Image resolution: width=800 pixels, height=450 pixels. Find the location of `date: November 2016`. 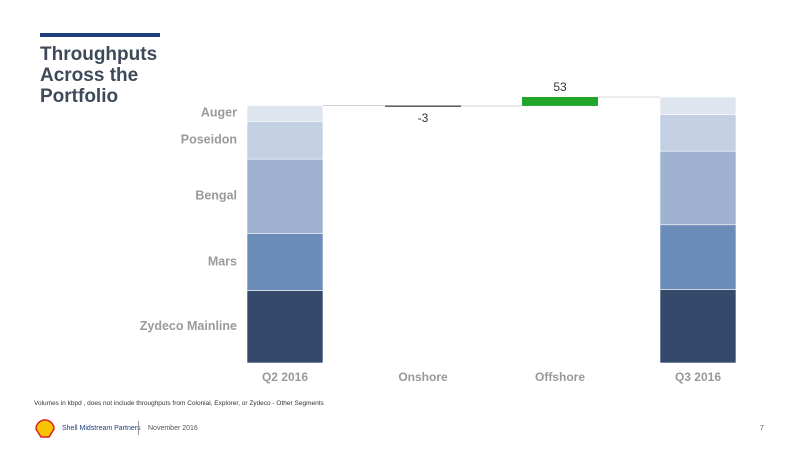

date: November 2016 is located at coordinates (173, 428).